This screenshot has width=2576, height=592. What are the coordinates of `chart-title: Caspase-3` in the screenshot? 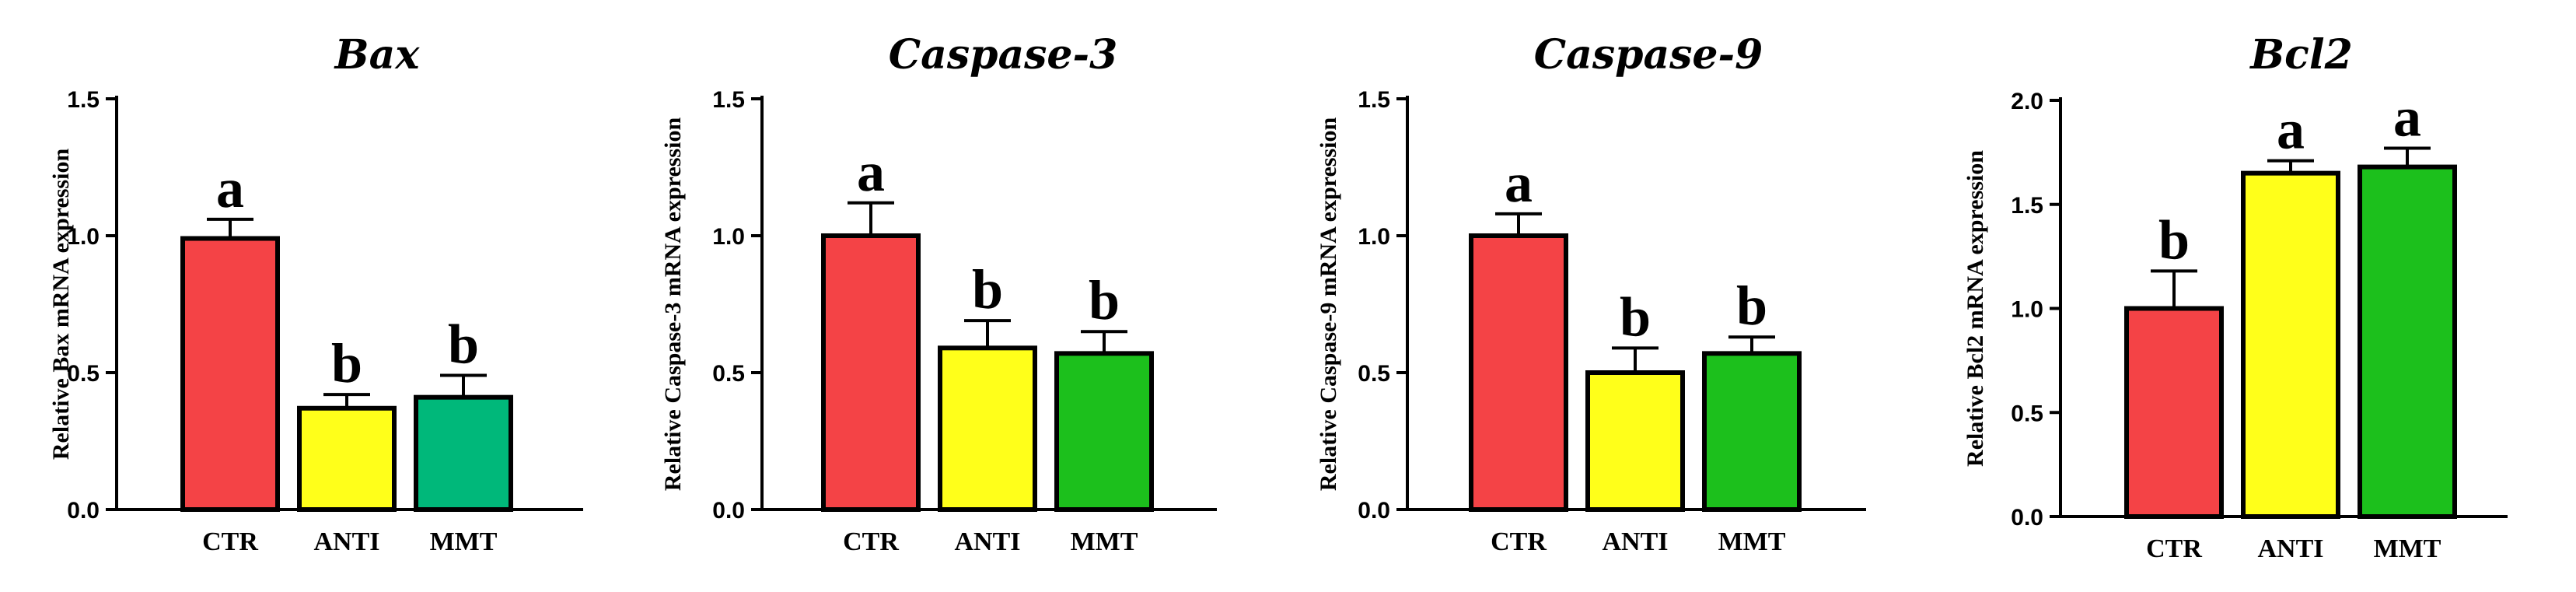 It's located at (1003, 55).